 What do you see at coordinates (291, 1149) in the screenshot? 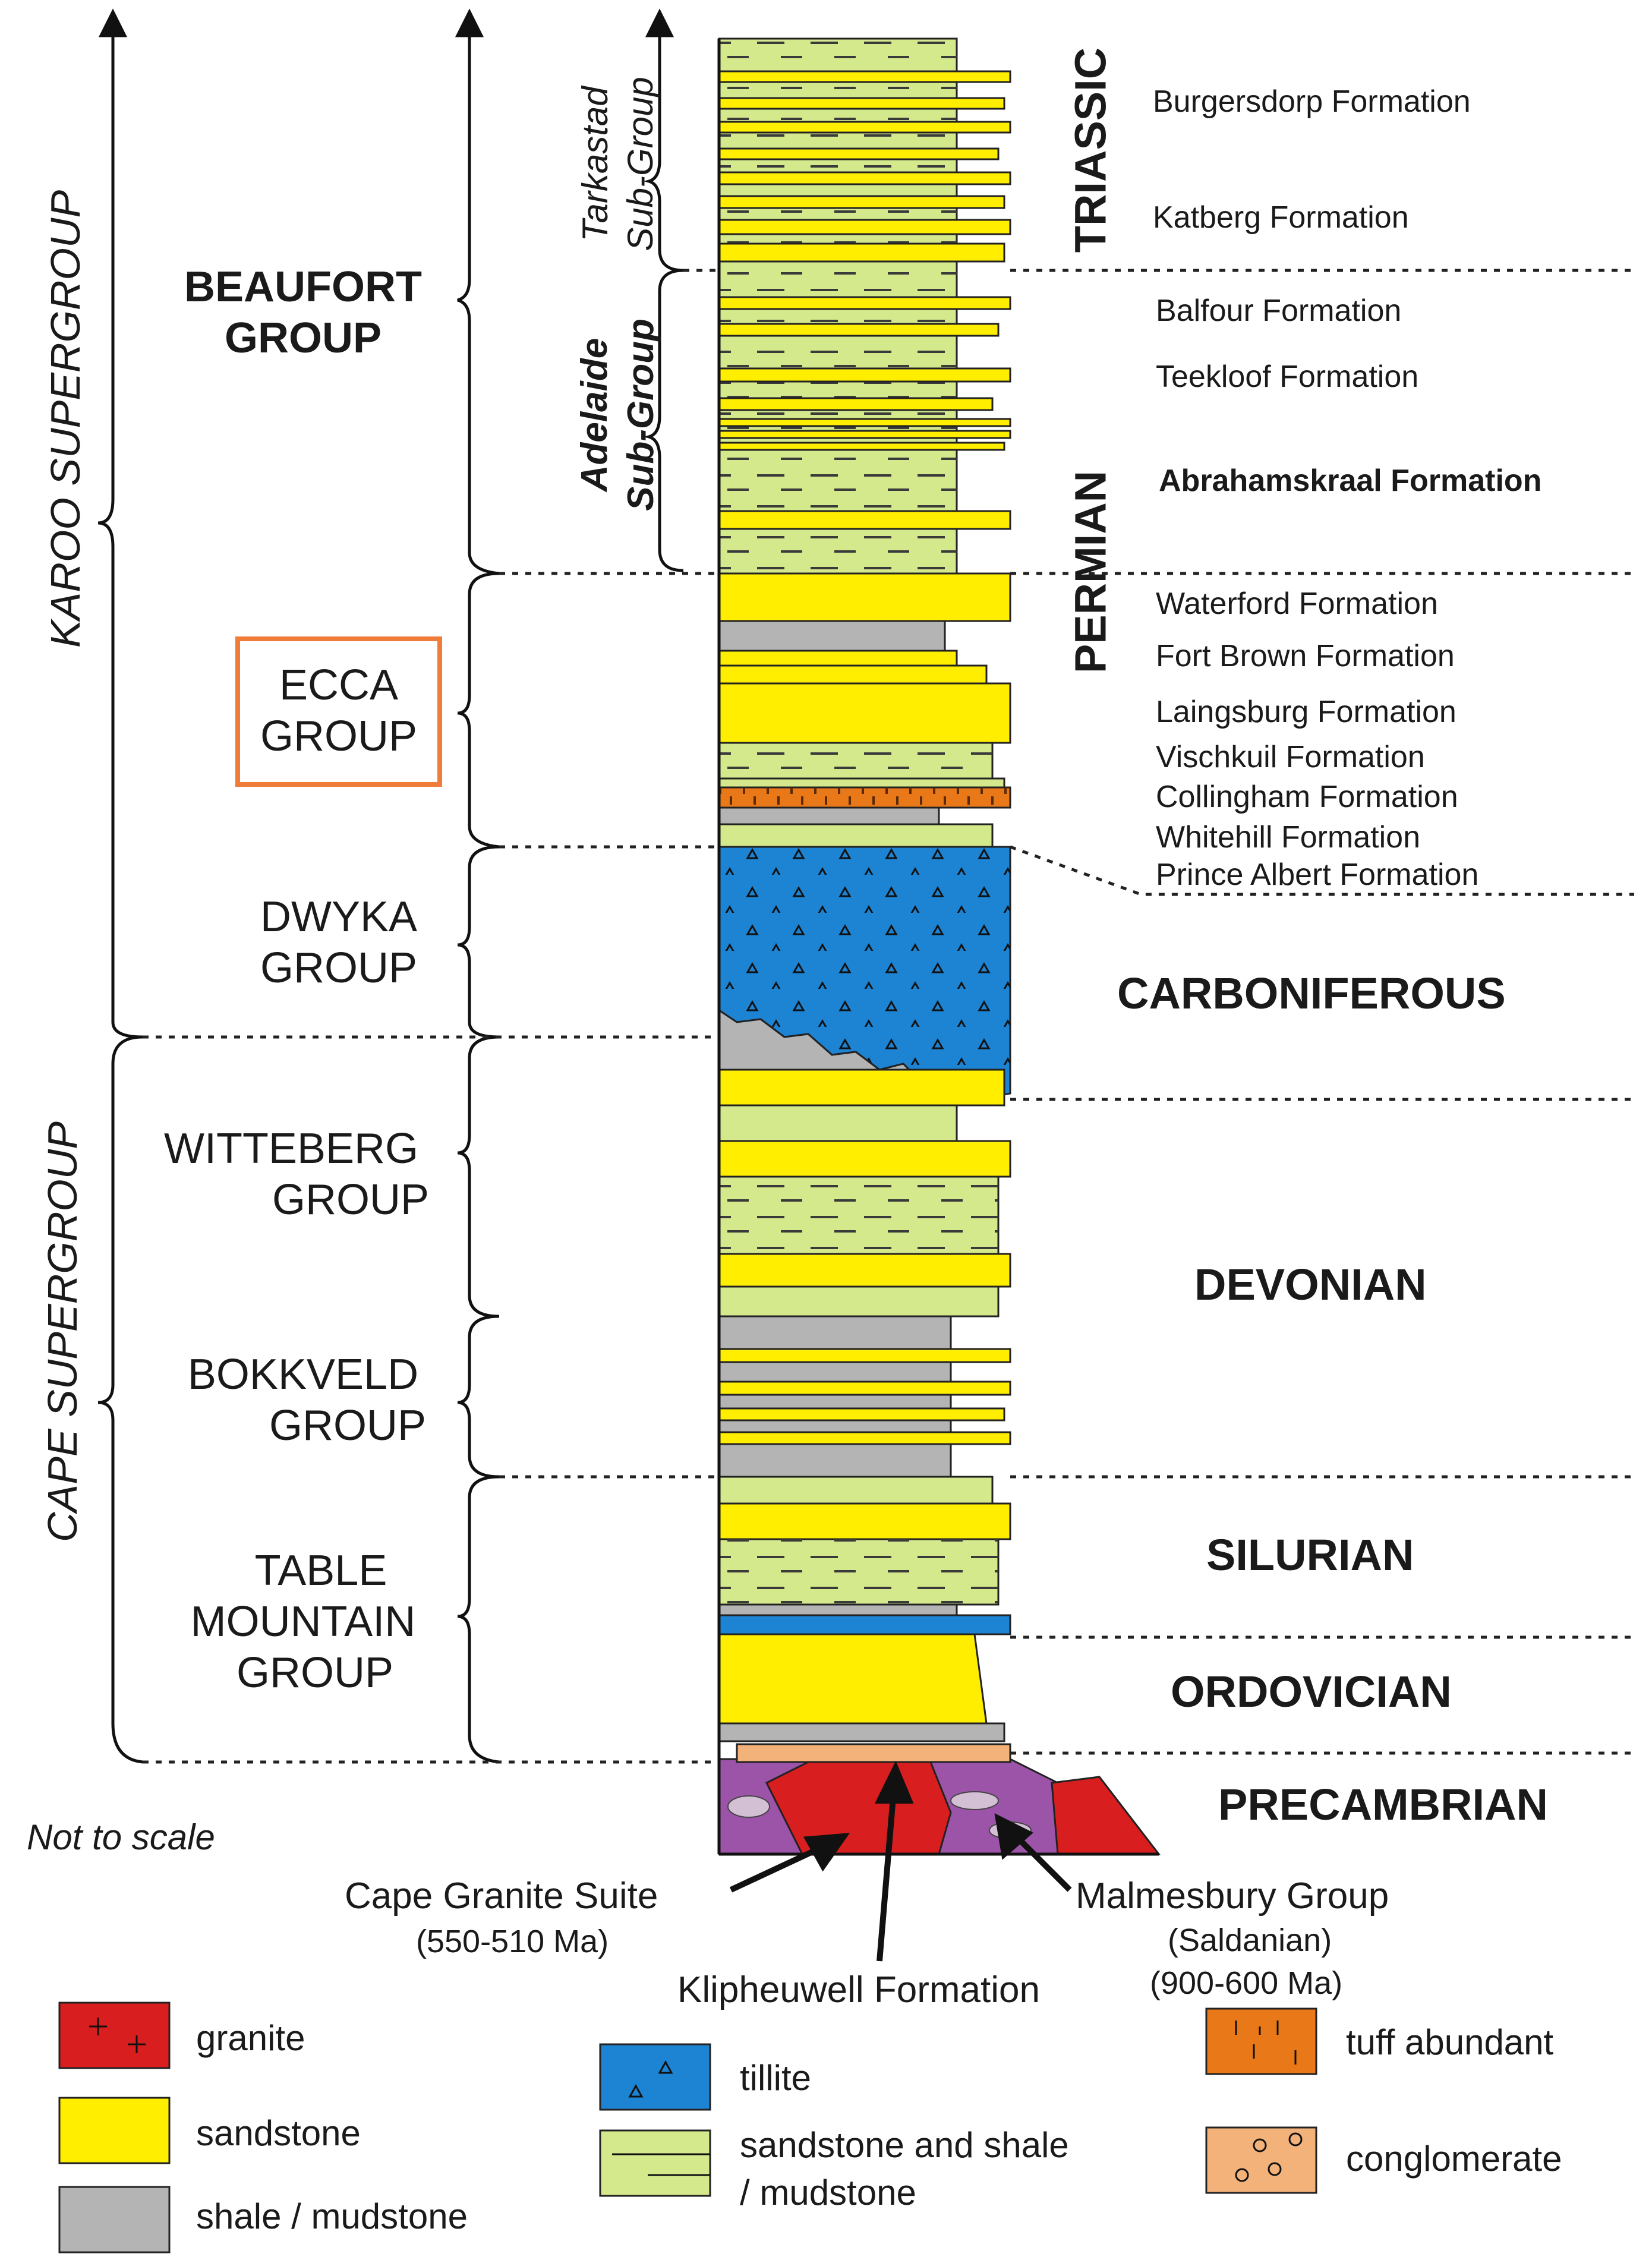
I see `witteberg-line-1: WITTEBERG` at bounding box center [291, 1149].